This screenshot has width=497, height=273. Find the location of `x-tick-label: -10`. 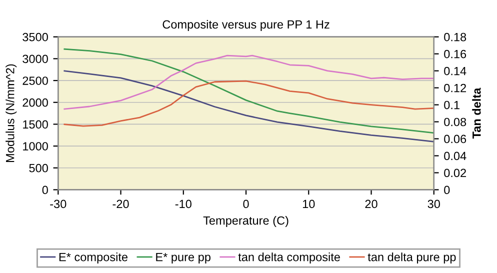

x-tick-label: -10 is located at coordinates (183, 204).